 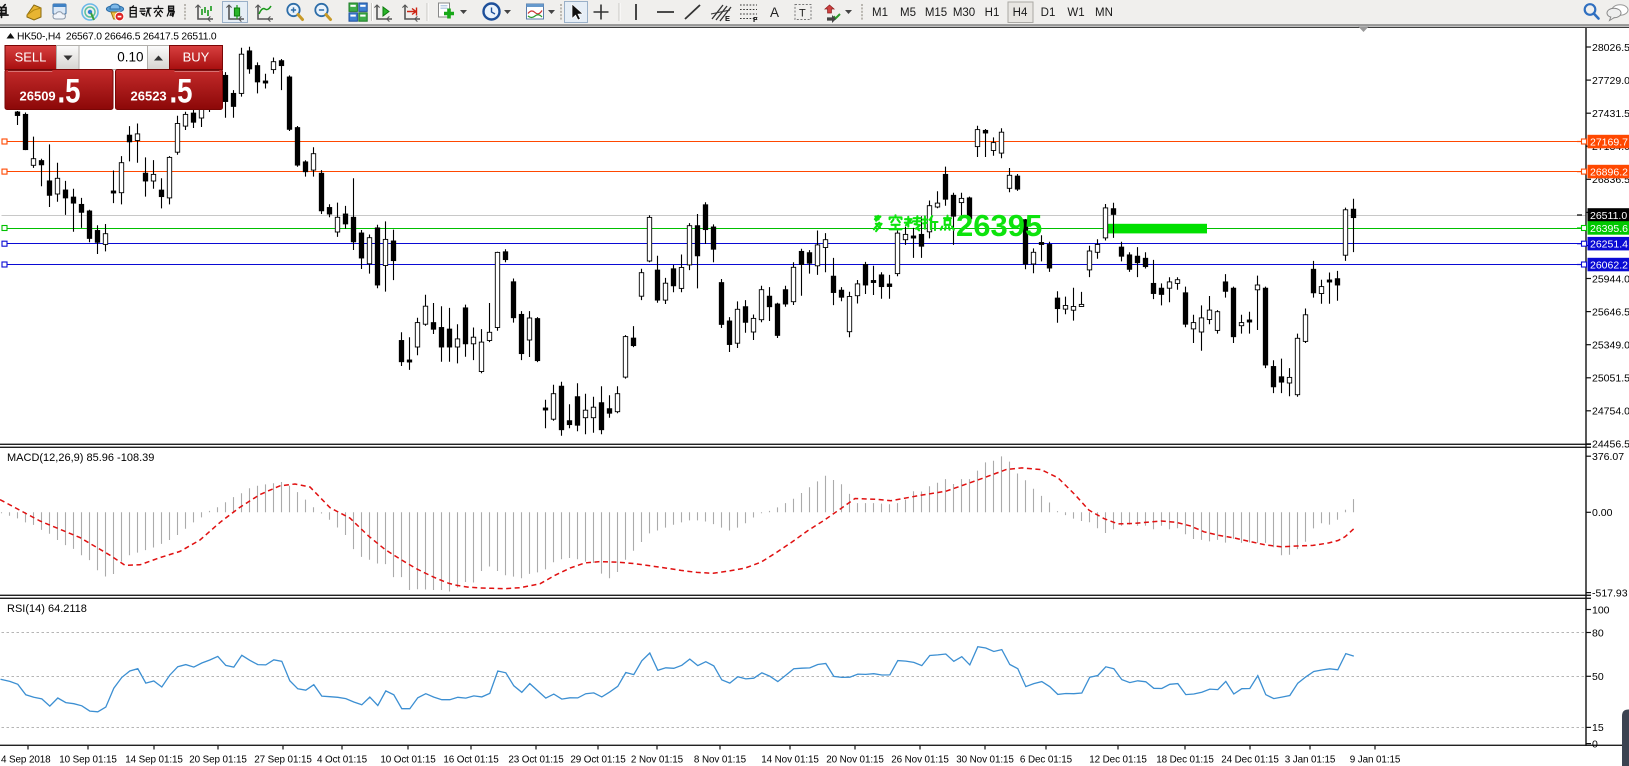 What do you see at coordinates (117, 37) in the screenshot?
I see `svg-text:HK50-,H4 26567.0 26646.5 2641: HK50-,H4 26567.0 26646.5 26417.5 26511.0` at bounding box center [117, 37].